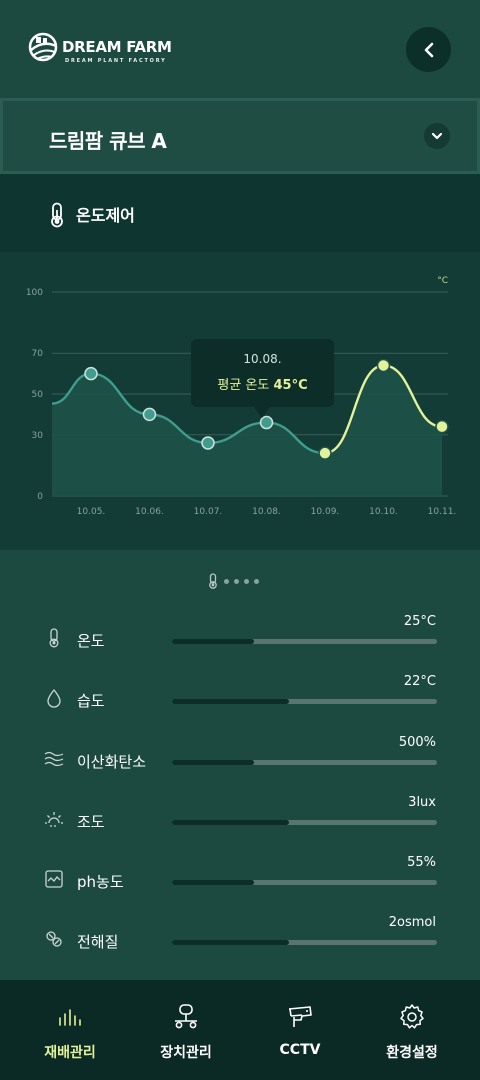  Describe the element at coordinates (91, 822) in the screenshot. I see `sensor-label: 조도` at that location.